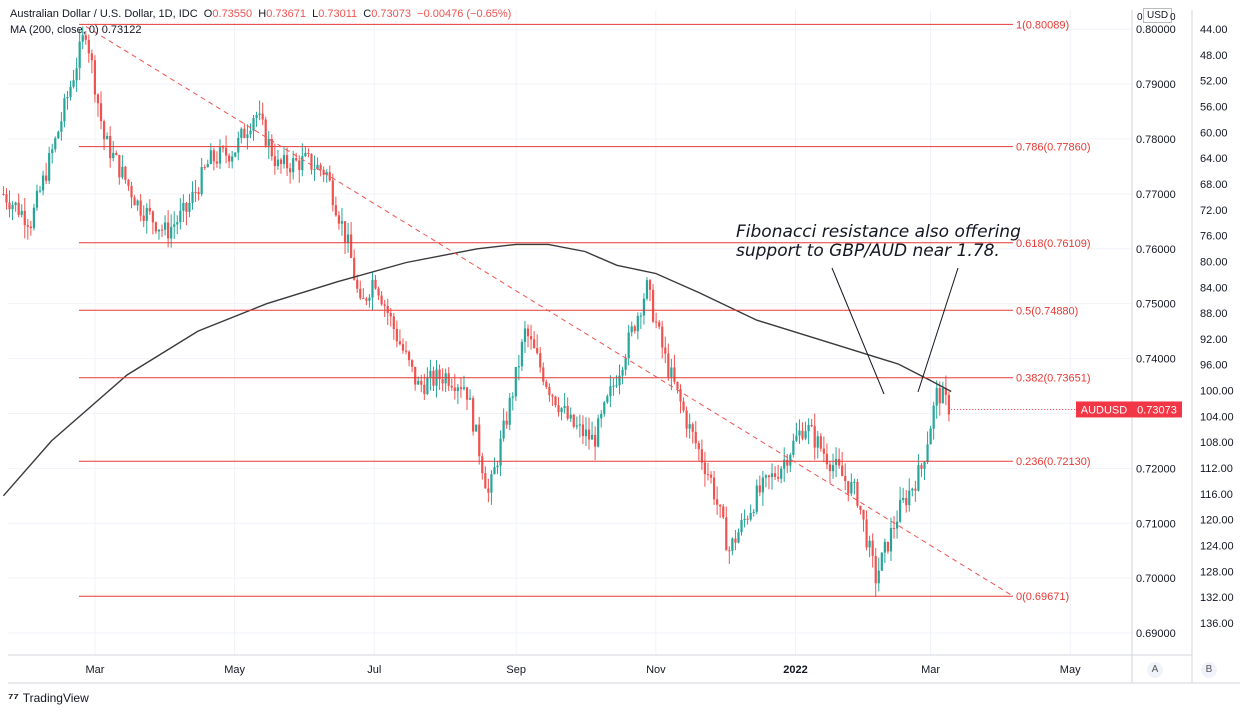  Describe the element at coordinates (104, 14) in the screenshot. I see `symbol-label: Australian Dollar / U.S. Dollar, 1D, IDC` at that location.